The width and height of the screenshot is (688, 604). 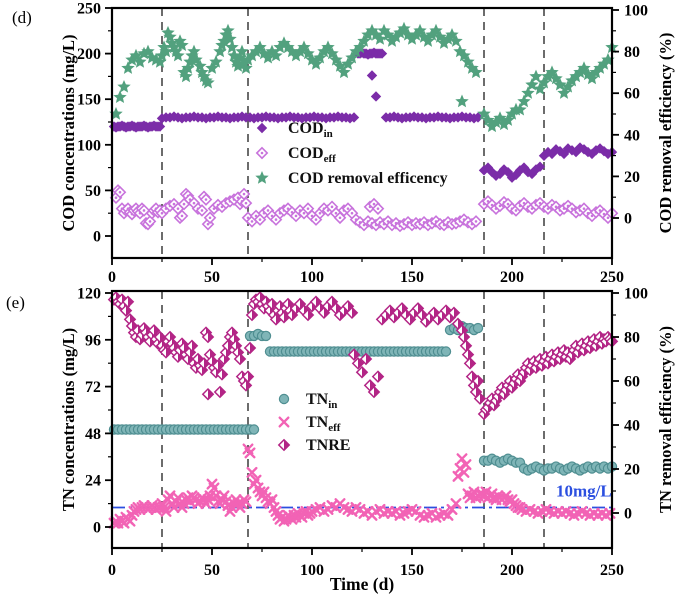 I want to click on y-axis-title-right: TN removal efficiency (%), so click(x=665, y=419).